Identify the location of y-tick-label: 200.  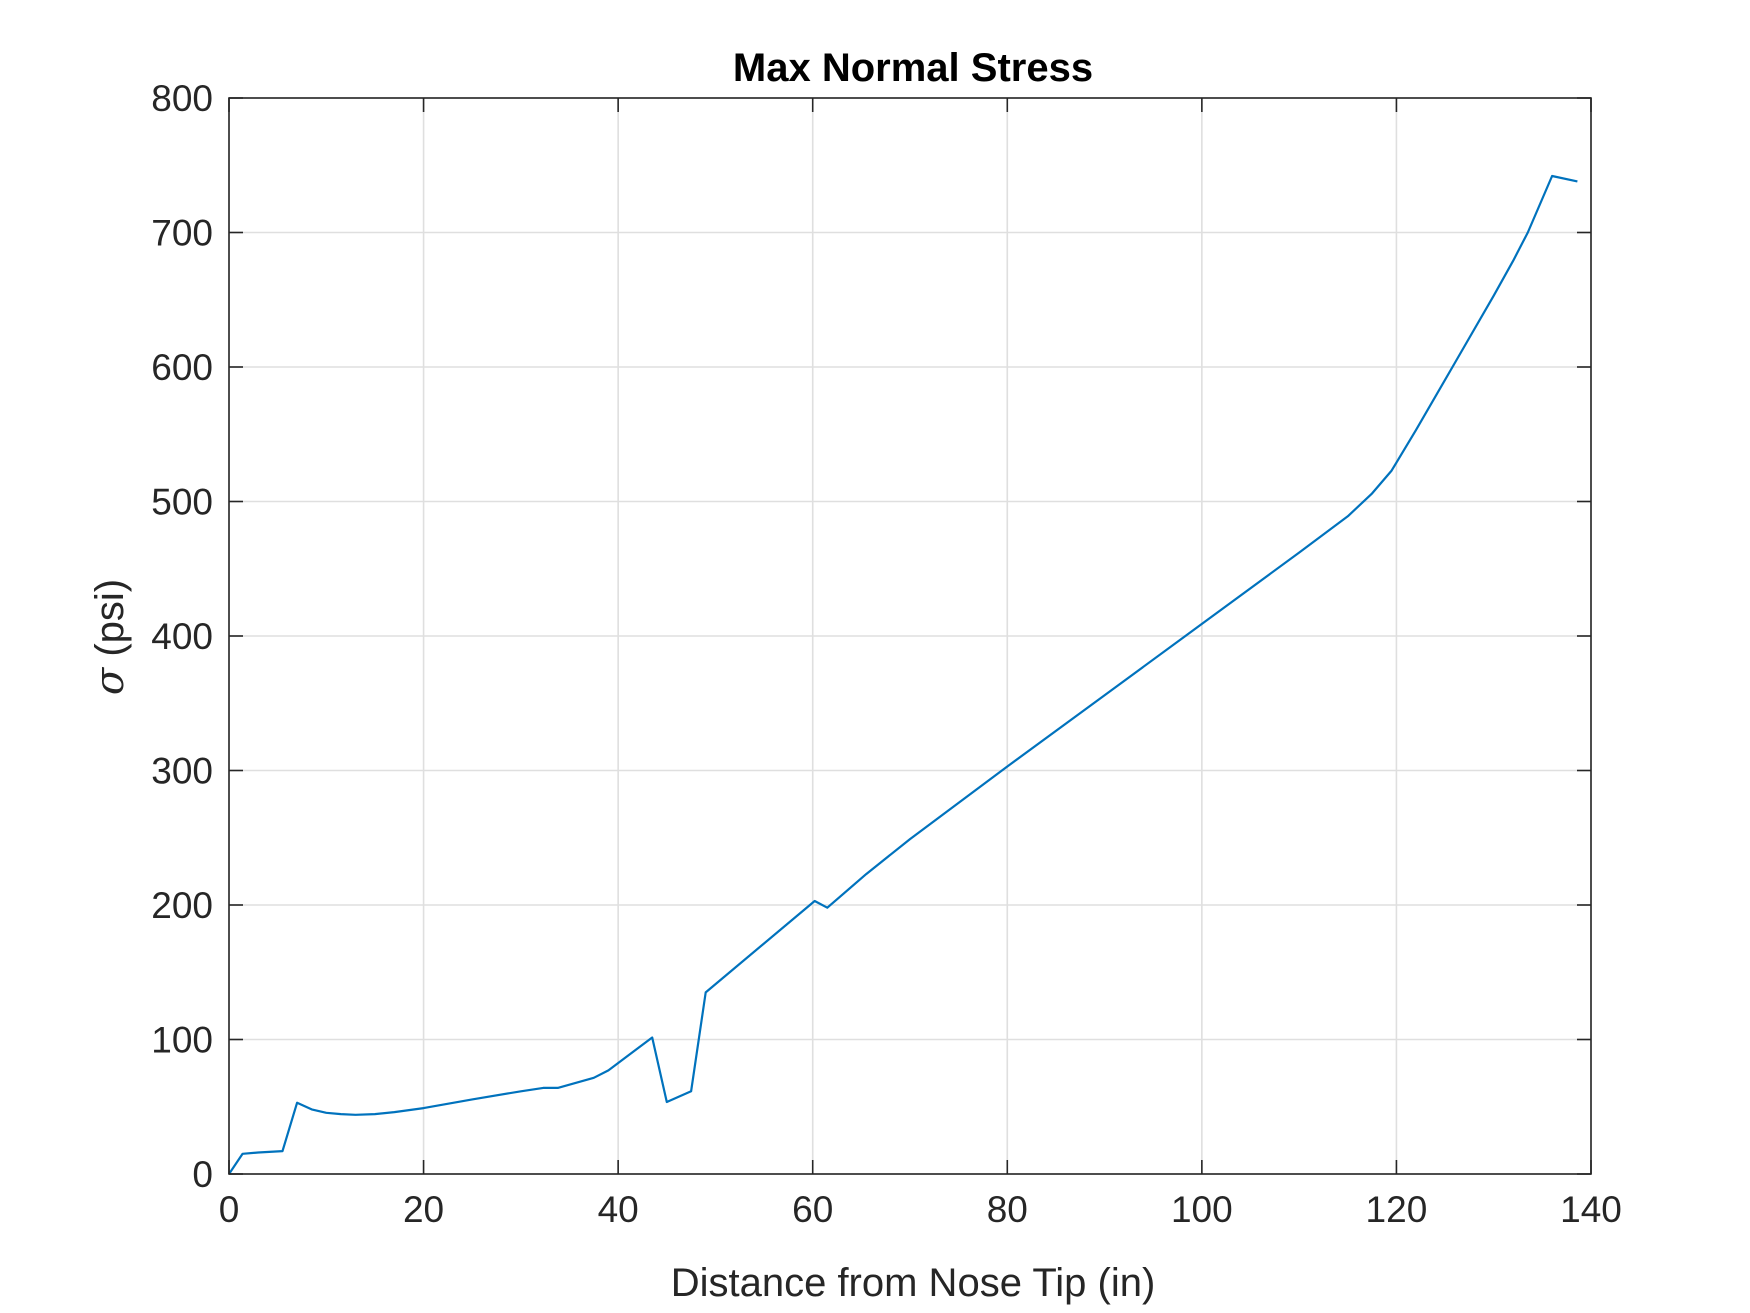
(182, 905).